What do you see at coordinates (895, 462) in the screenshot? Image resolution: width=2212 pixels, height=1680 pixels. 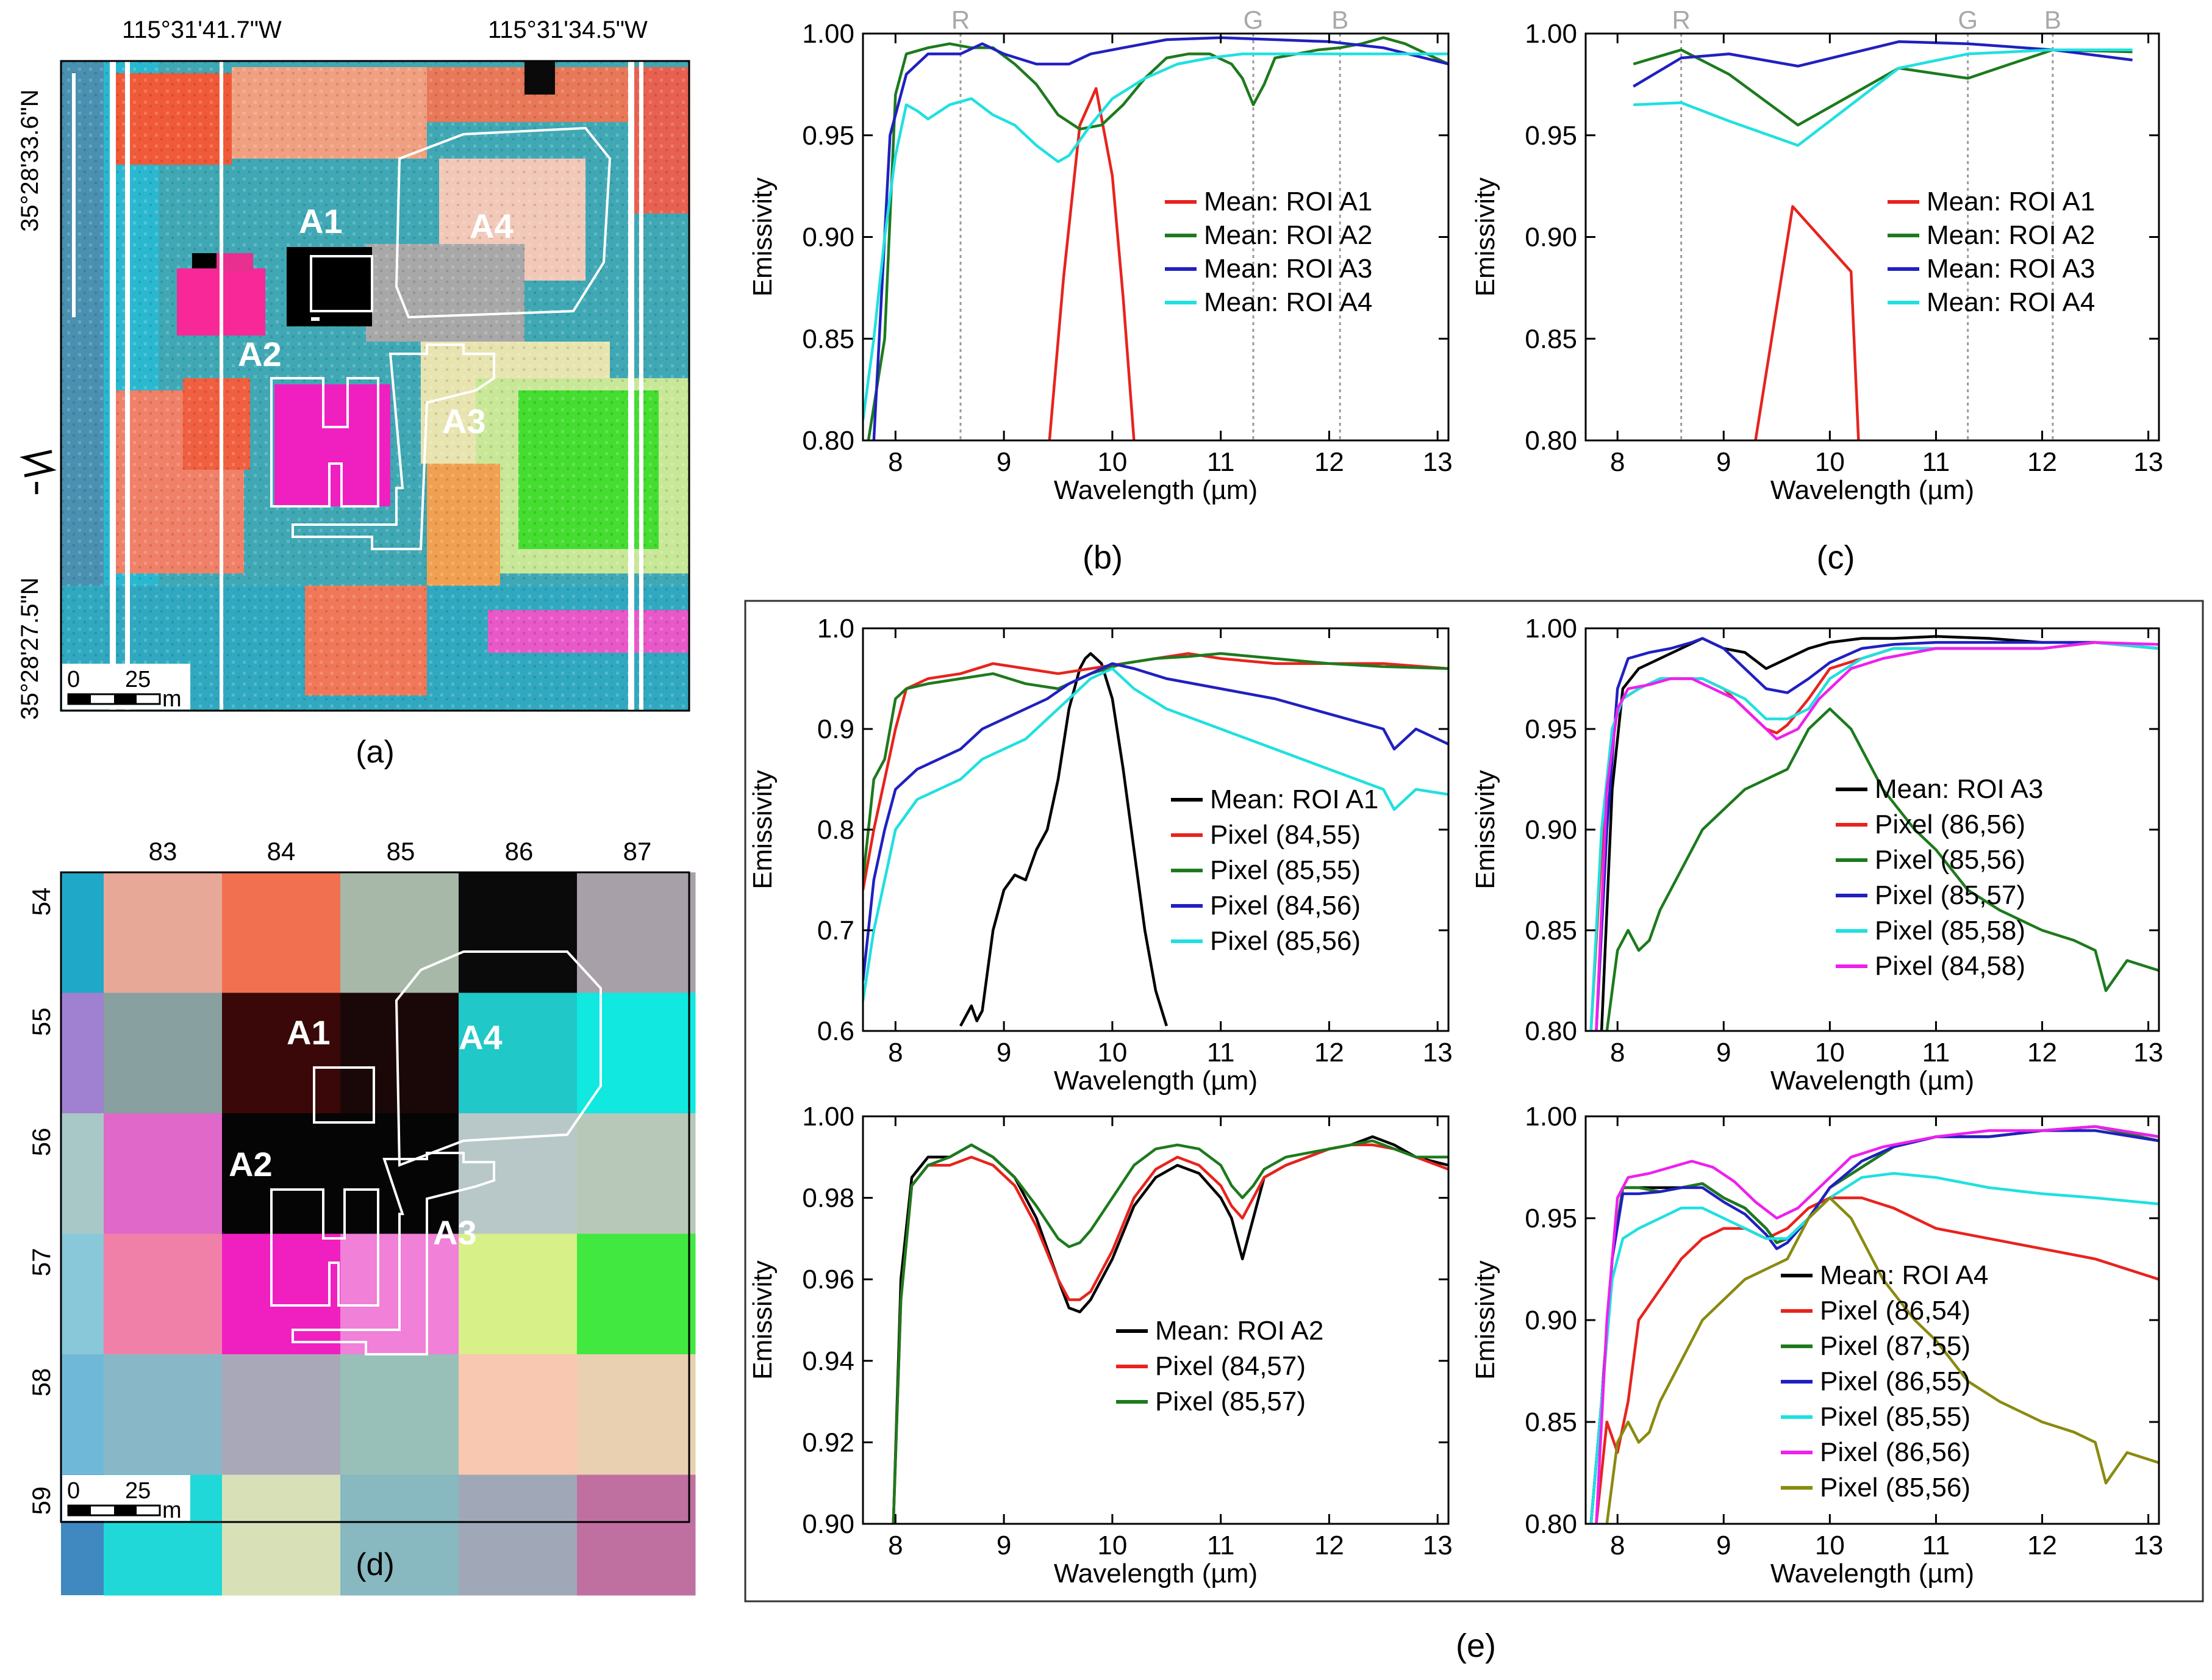 I see `x-tick-label: 8` at bounding box center [895, 462].